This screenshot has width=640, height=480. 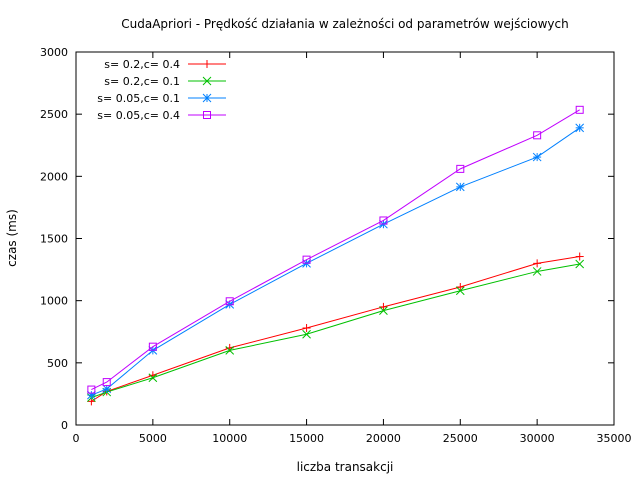 What do you see at coordinates (54, 114) in the screenshot?
I see `y-tick-label: 2500` at bounding box center [54, 114].